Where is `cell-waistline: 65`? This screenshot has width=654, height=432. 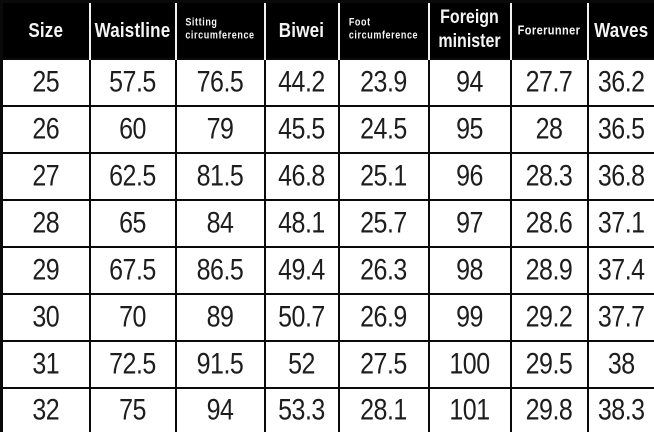
cell-waistline: 65 is located at coordinates (132, 223).